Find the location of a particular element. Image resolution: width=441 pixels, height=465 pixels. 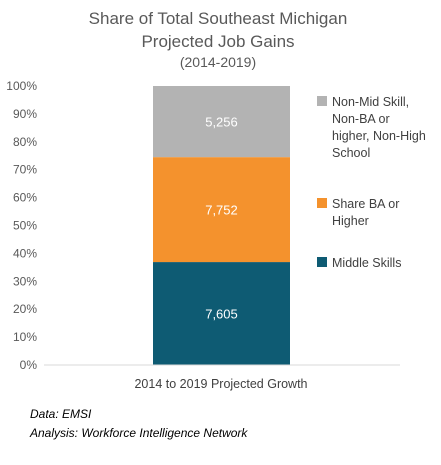

x-axis: 2014 to 2019 Projected Growth is located at coordinates (222, 377).